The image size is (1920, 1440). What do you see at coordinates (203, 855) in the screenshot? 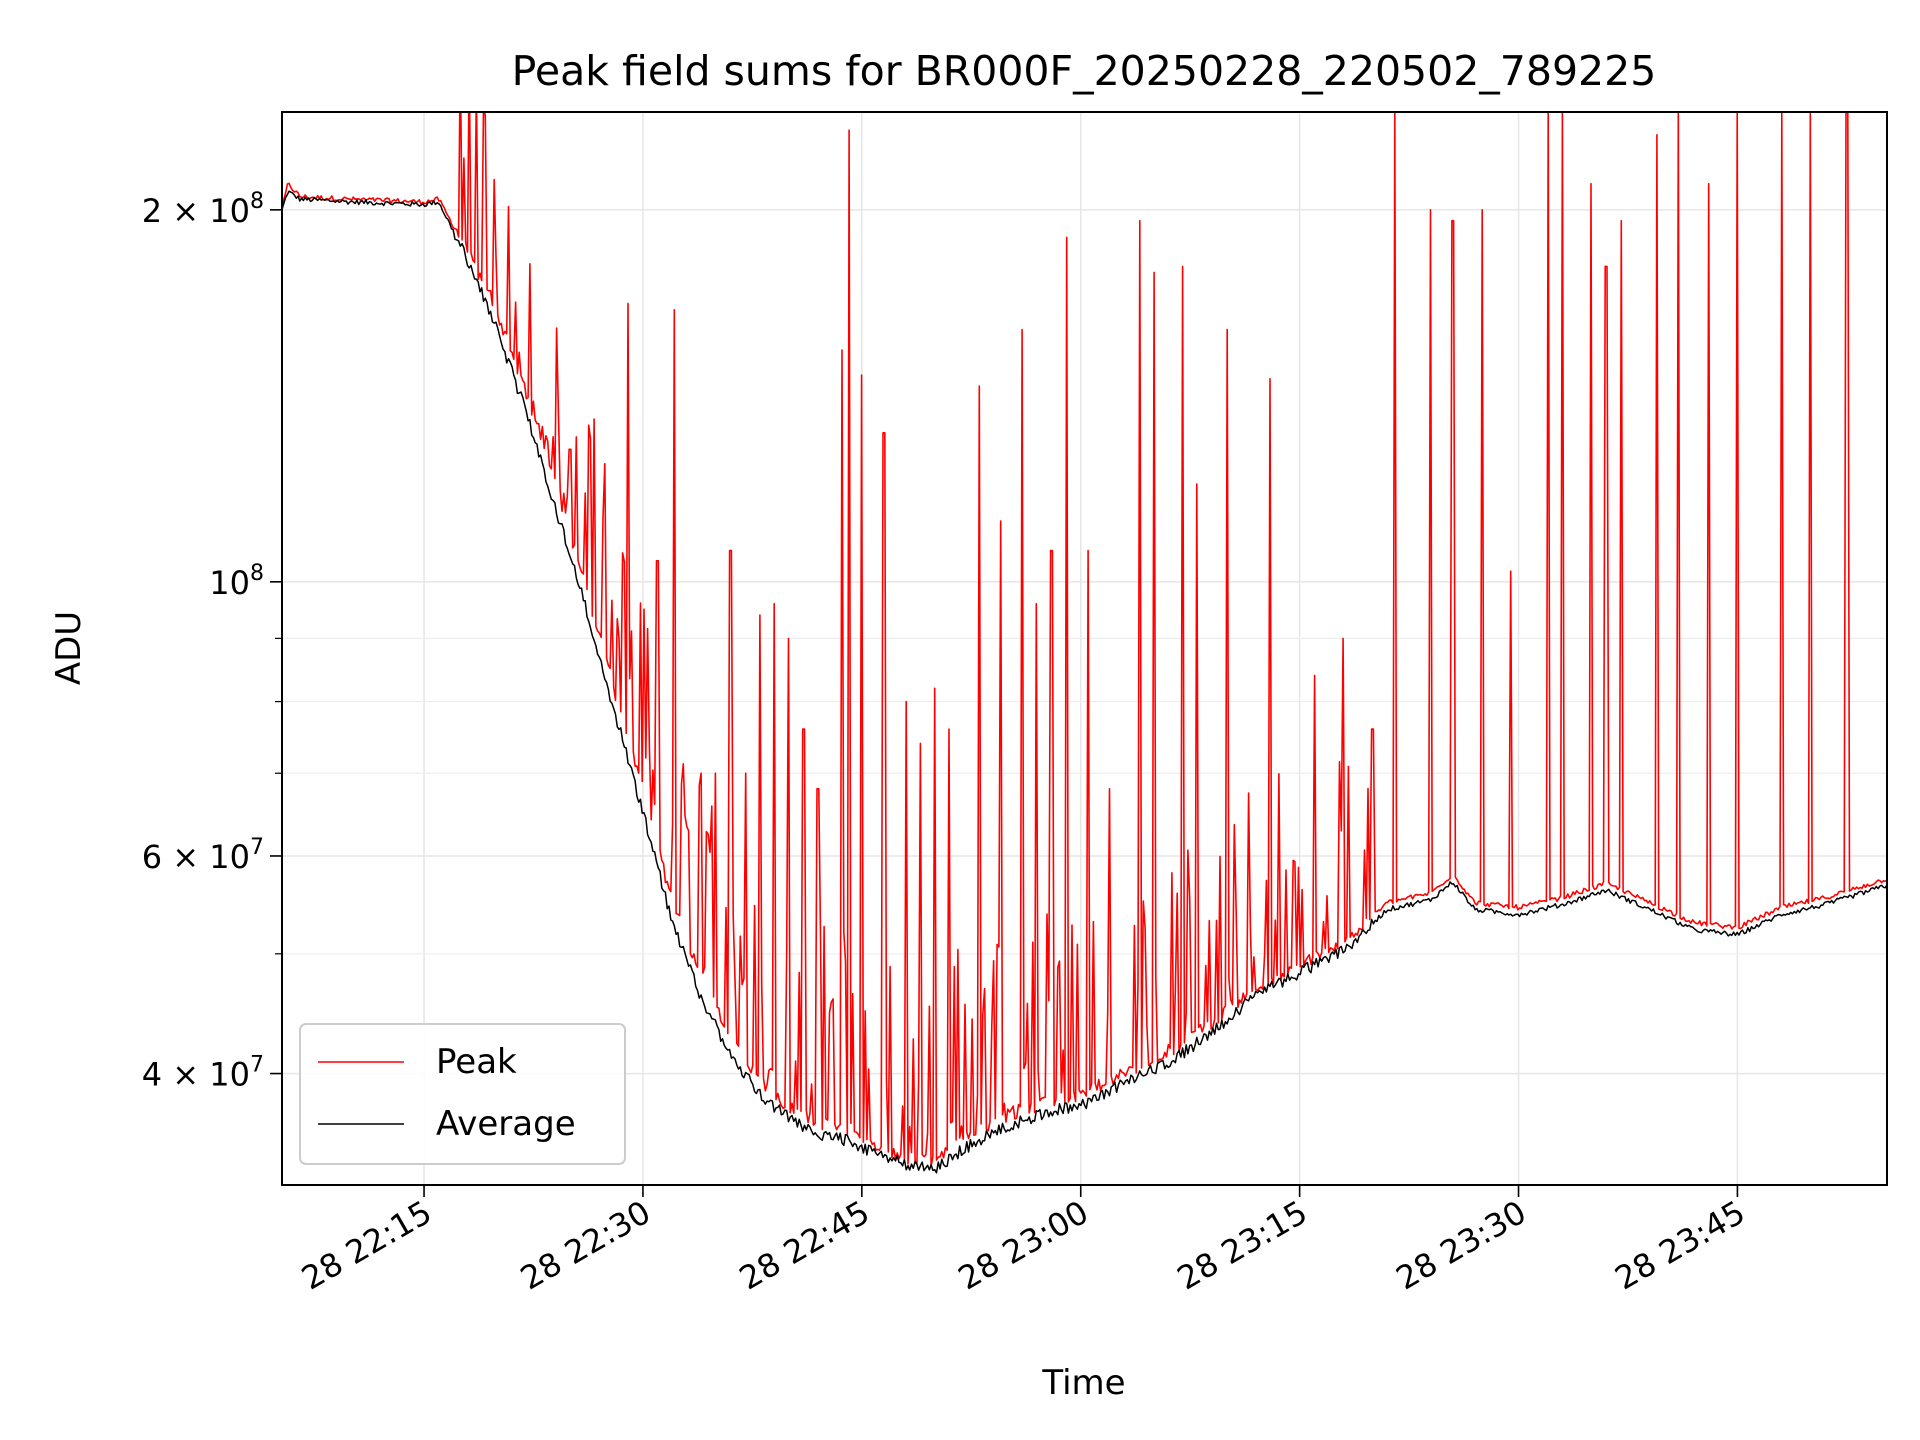
I see `y-tick-label: 6 × 107` at bounding box center [203, 855].